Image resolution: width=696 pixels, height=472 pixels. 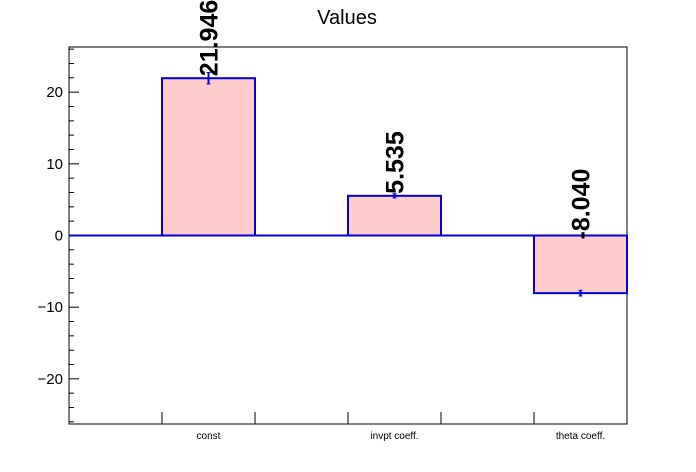 What do you see at coordinates (582, 204) in the screenshot?
I see `value-label: -8.040` at bounding box center [582, 204].